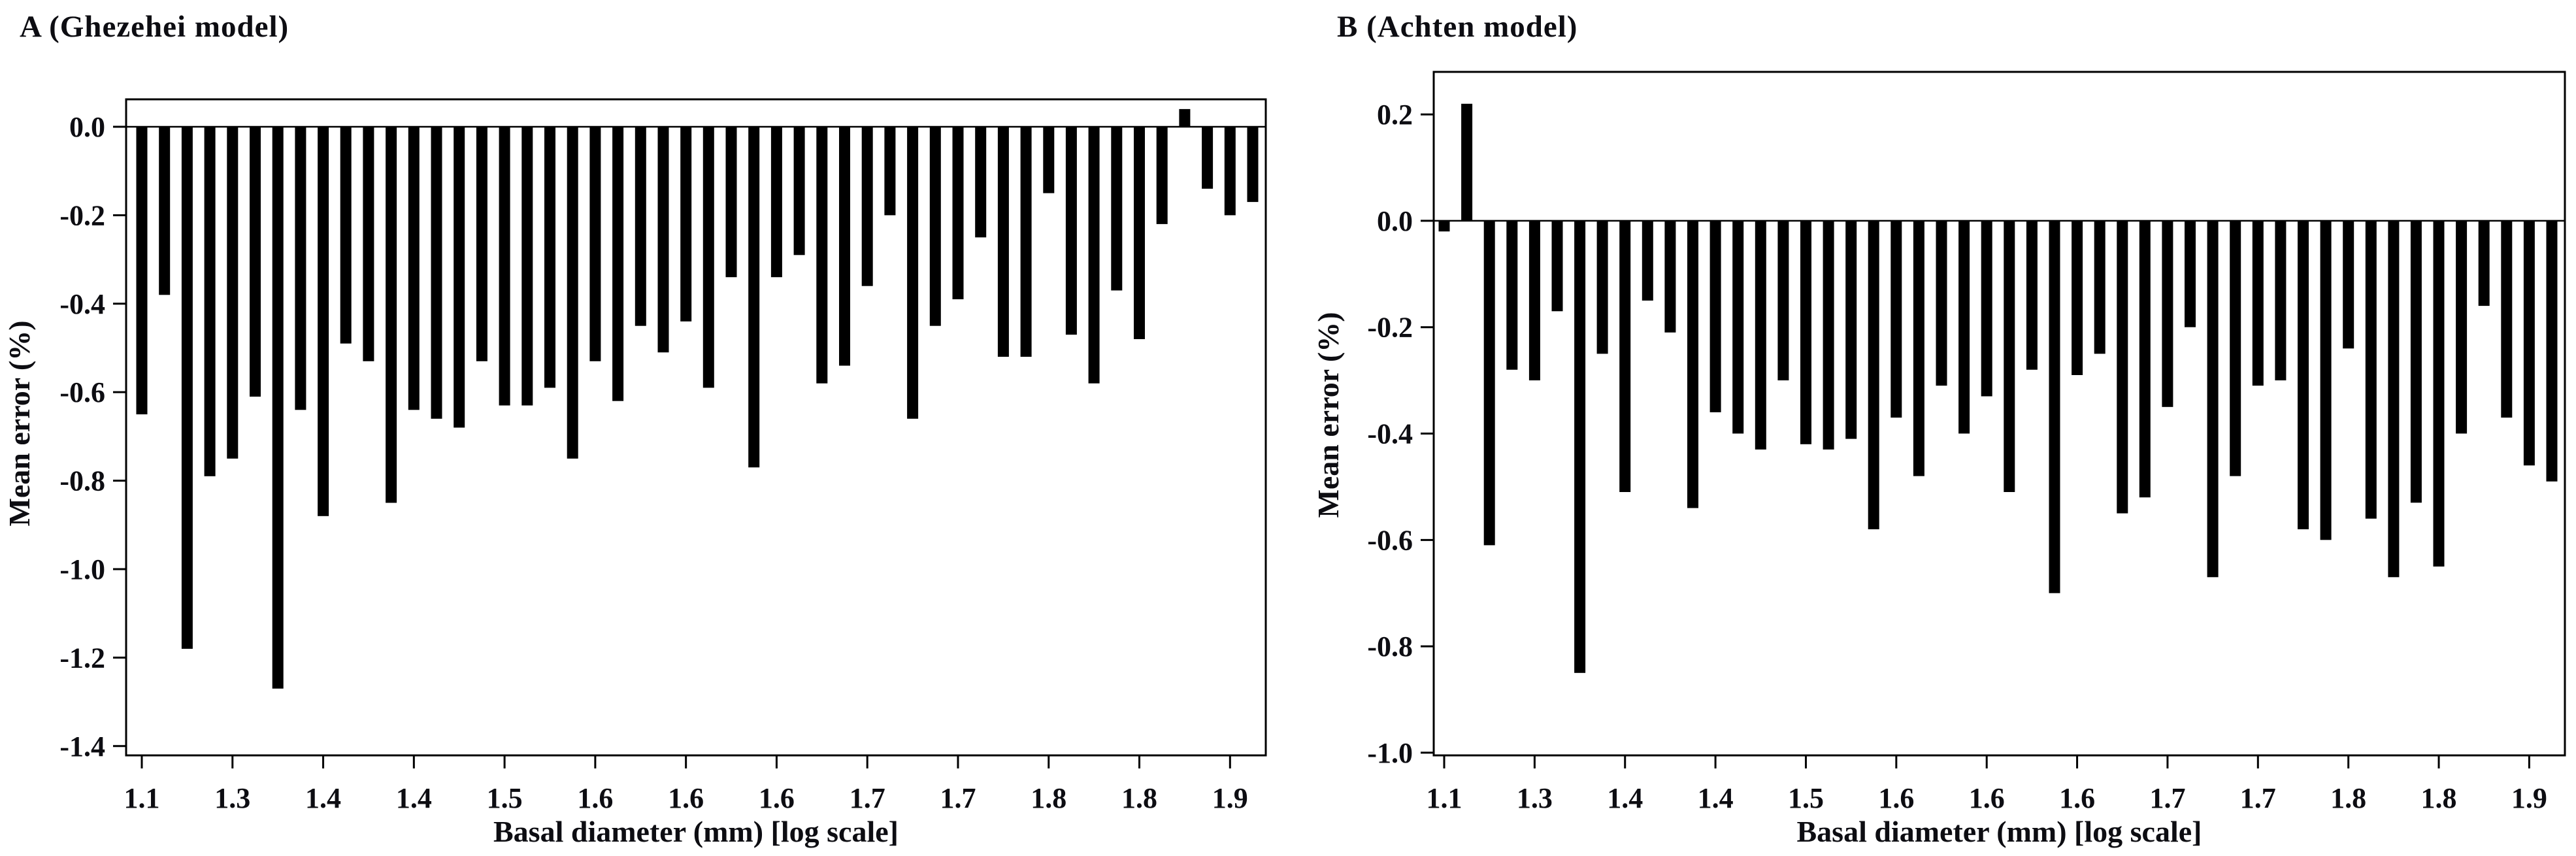 The height and width of the screenshot is (856, 2576). I want to click on y-axis-title: Mean error (%), so click(19, 423).